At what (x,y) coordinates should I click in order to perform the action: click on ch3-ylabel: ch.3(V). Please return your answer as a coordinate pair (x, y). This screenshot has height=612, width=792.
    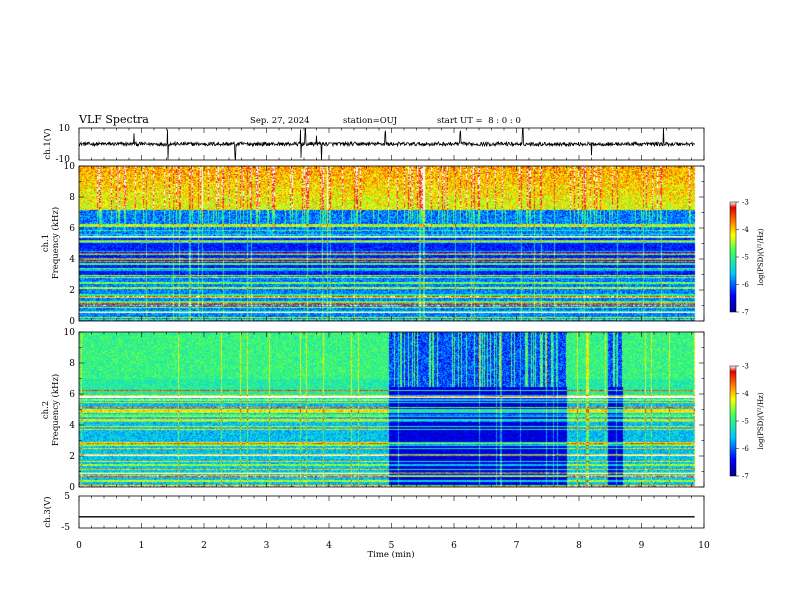
    Looking at the image, I should click on (47, 511).